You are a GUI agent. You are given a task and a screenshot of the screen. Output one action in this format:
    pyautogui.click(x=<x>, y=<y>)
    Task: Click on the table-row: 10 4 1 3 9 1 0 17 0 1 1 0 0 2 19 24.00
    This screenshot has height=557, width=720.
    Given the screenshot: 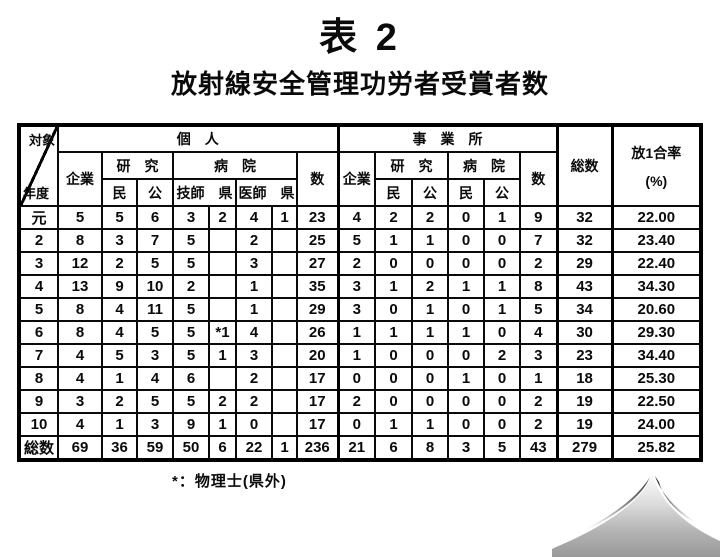 What is the action you would take?
    pyautogui.click(x=360, y=424)
    